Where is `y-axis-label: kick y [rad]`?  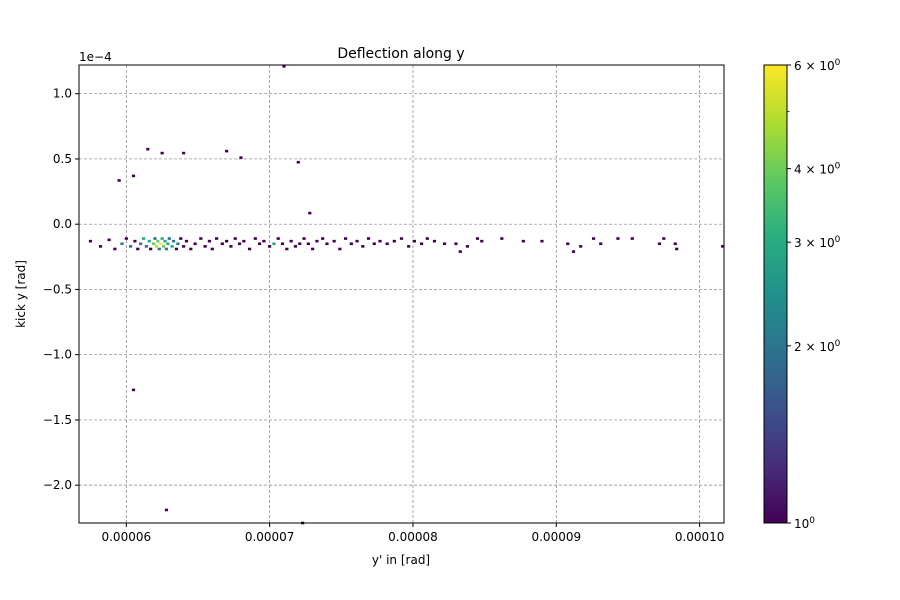 y-axis-label: kick y [rad] is located at coordinates (21, 294).